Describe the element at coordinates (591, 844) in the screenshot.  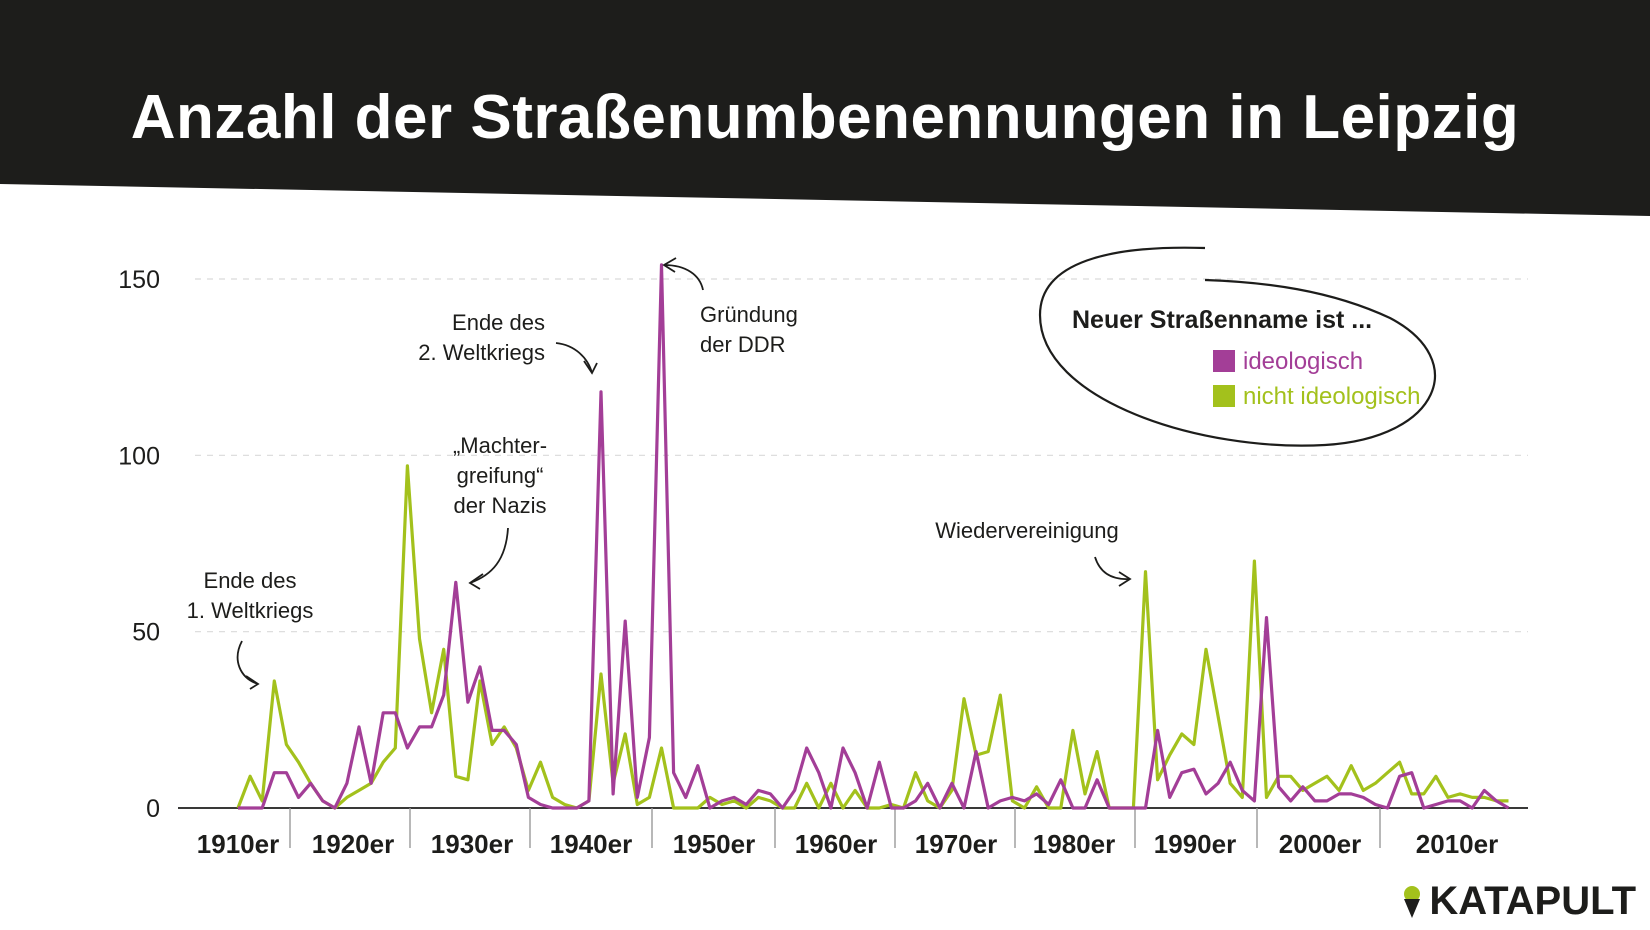
I see `decade-label: 1940er` at that location.